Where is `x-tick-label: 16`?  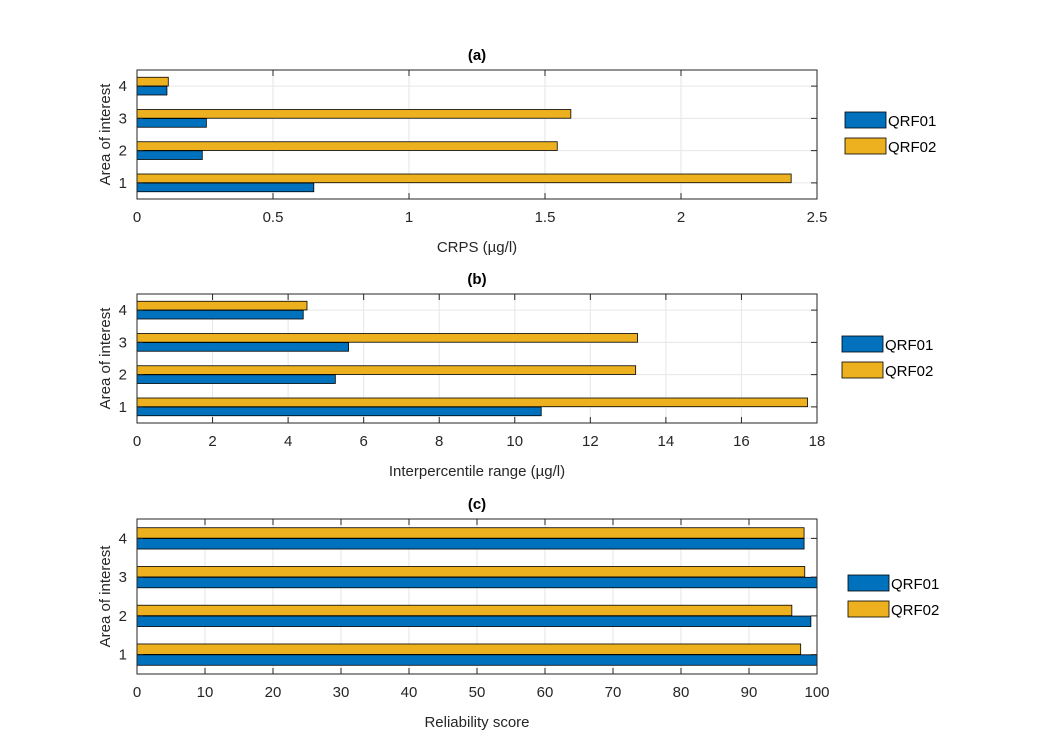 x-tick-label: 16 is located at coordinates (741, 441).